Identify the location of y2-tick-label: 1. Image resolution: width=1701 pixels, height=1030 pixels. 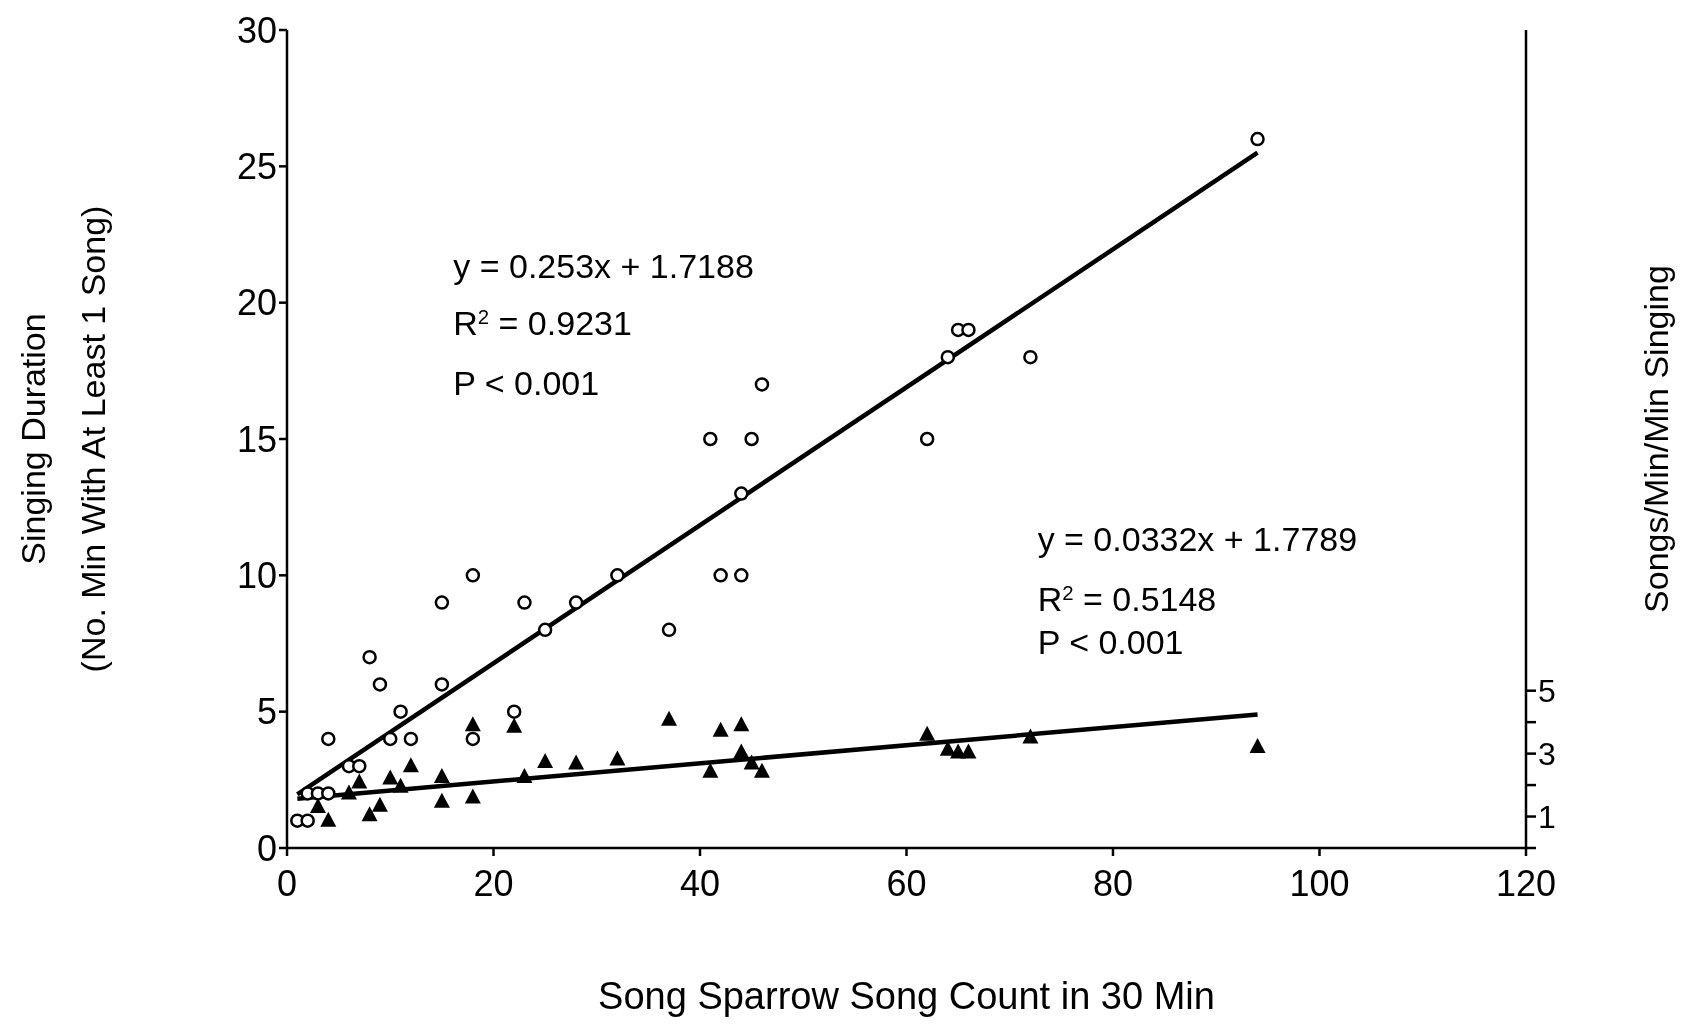
(1547, 816).